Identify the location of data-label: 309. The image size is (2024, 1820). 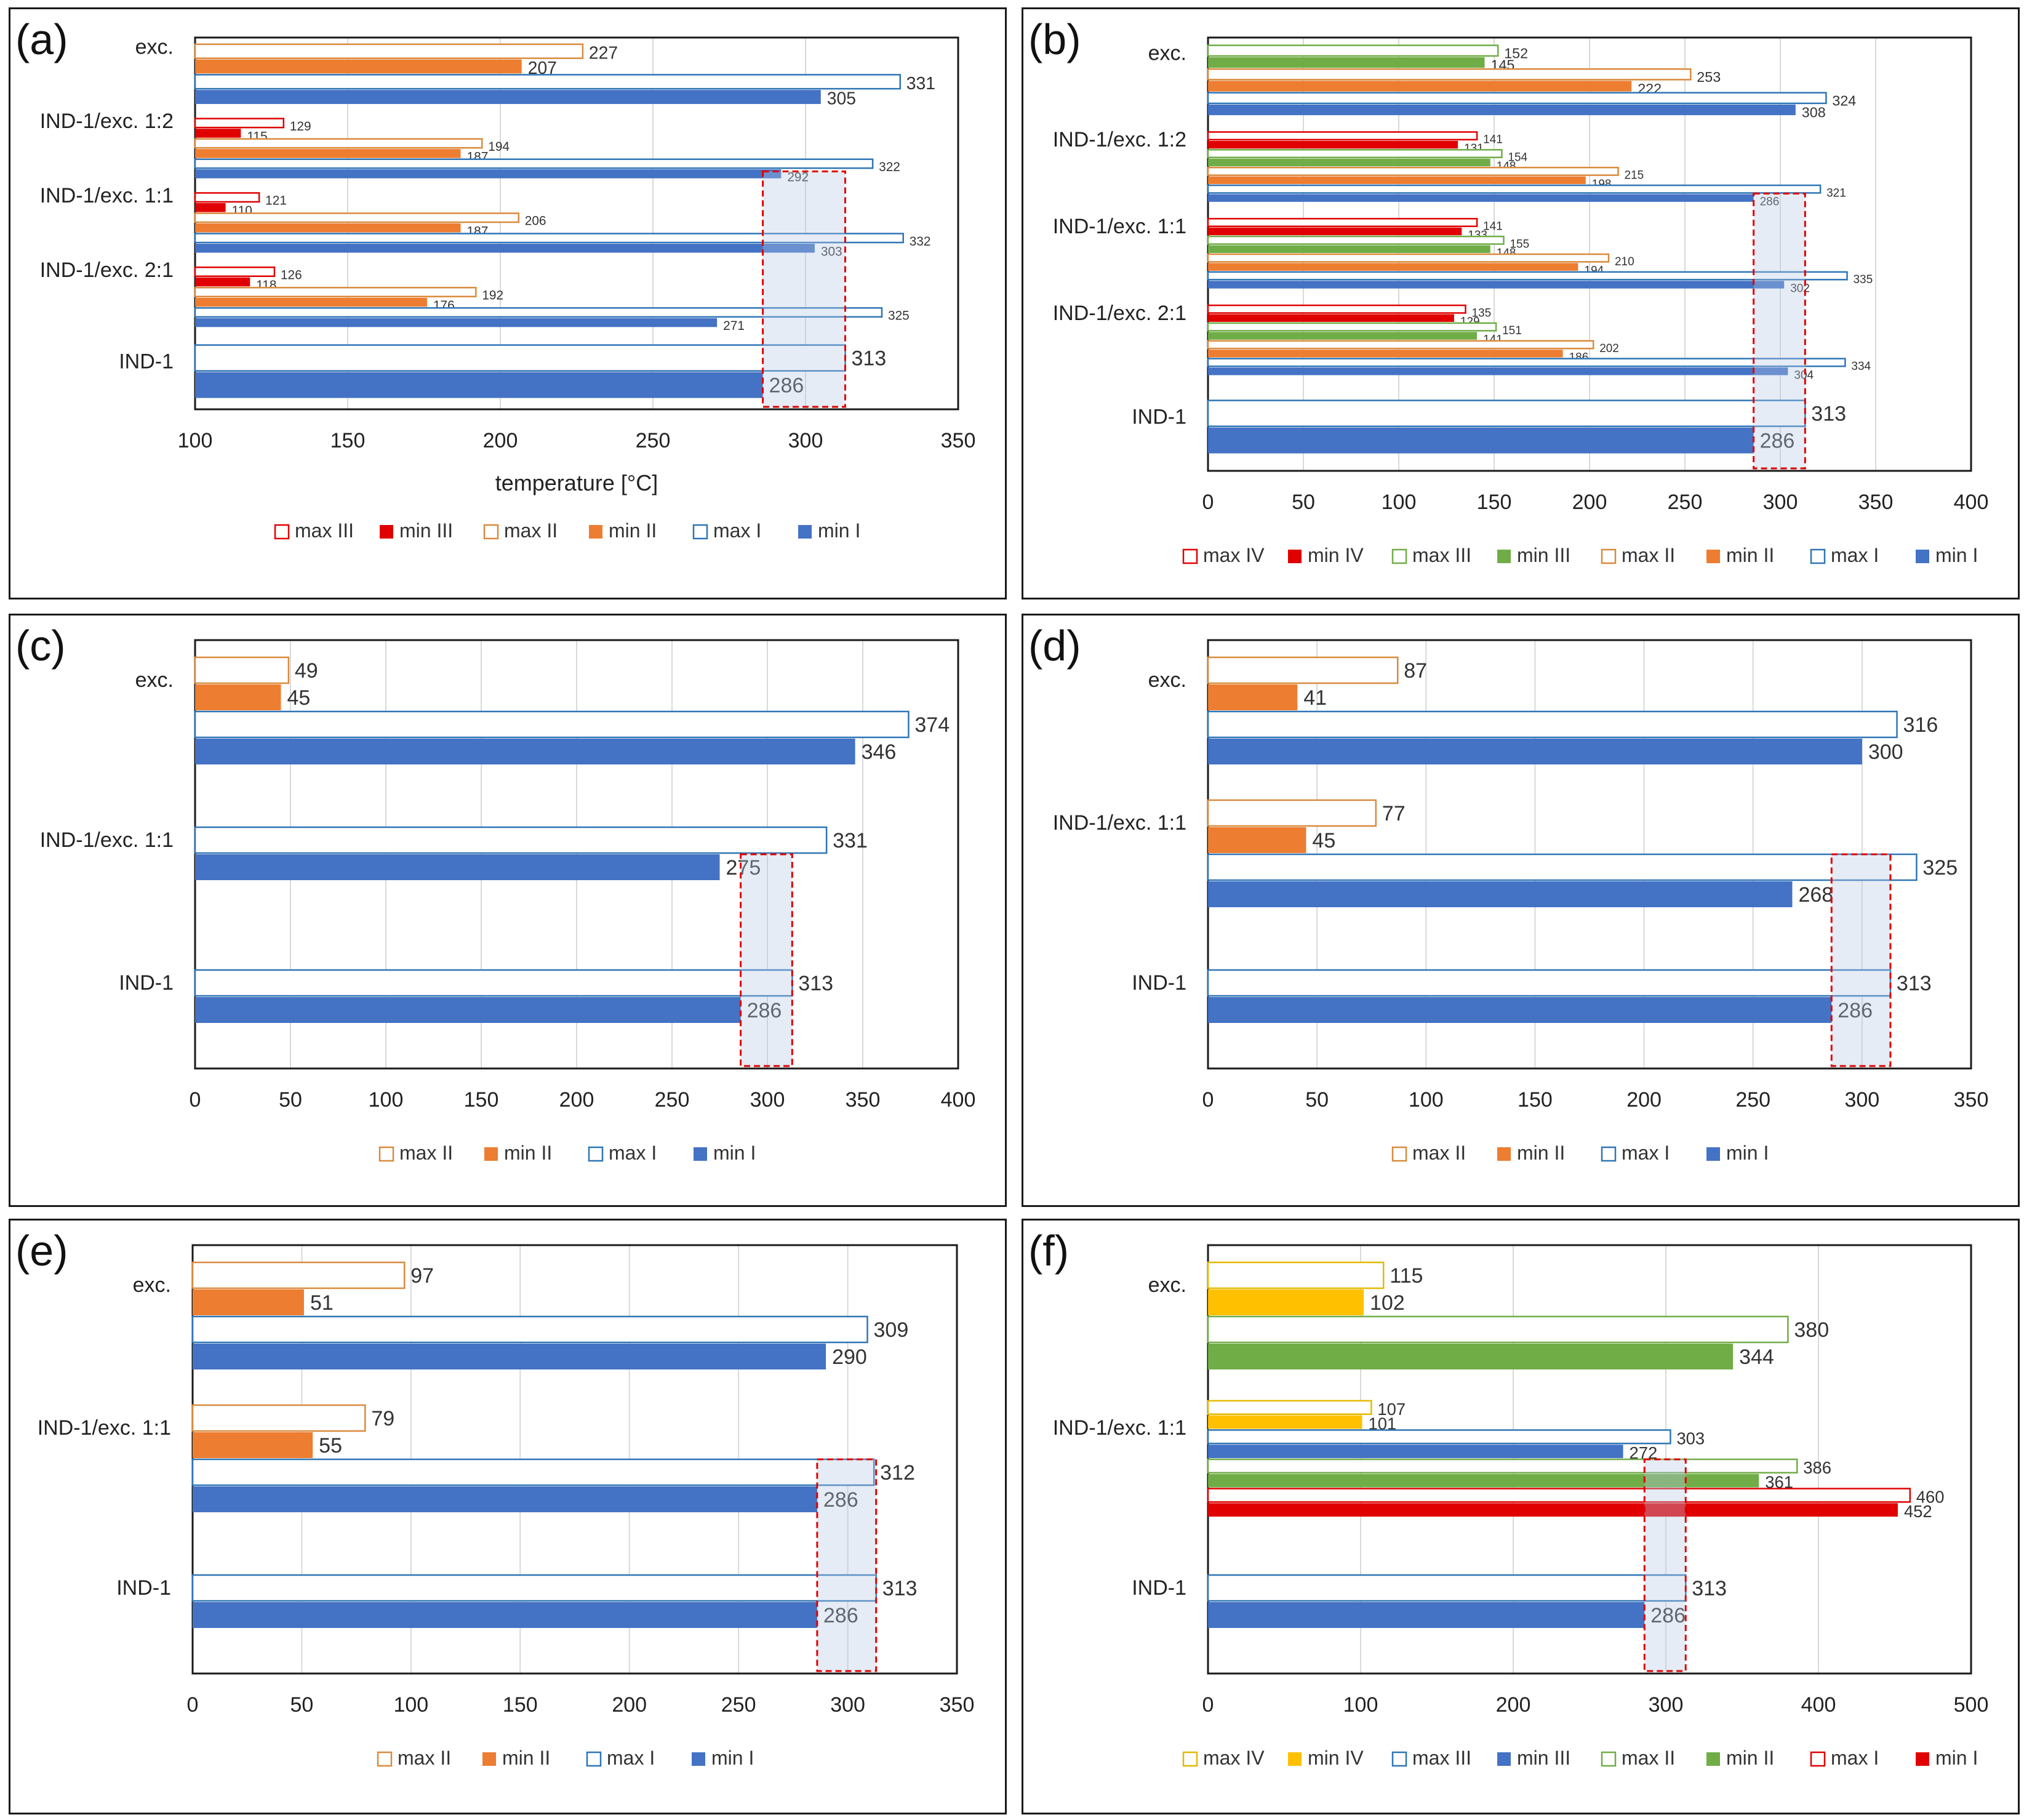
(891, 1330).